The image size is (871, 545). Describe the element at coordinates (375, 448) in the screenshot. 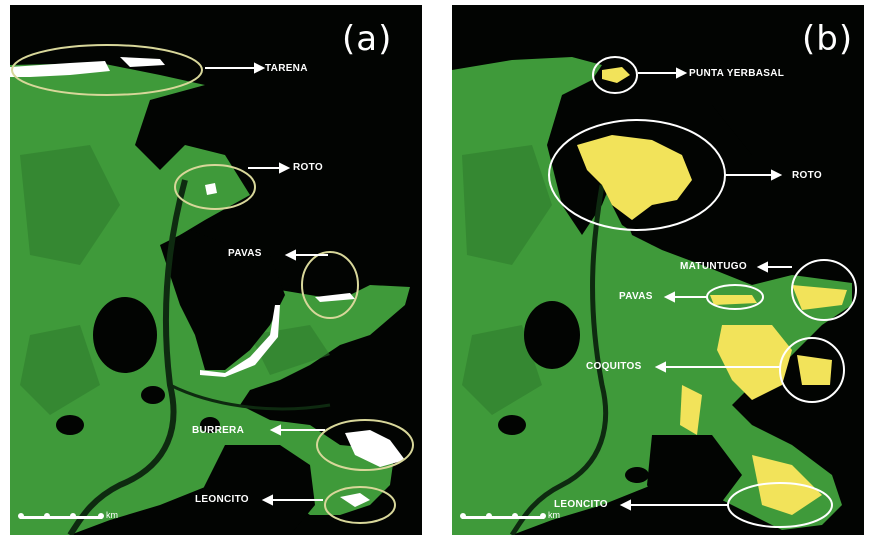

I see `highlight-patch-burrera` at that location.